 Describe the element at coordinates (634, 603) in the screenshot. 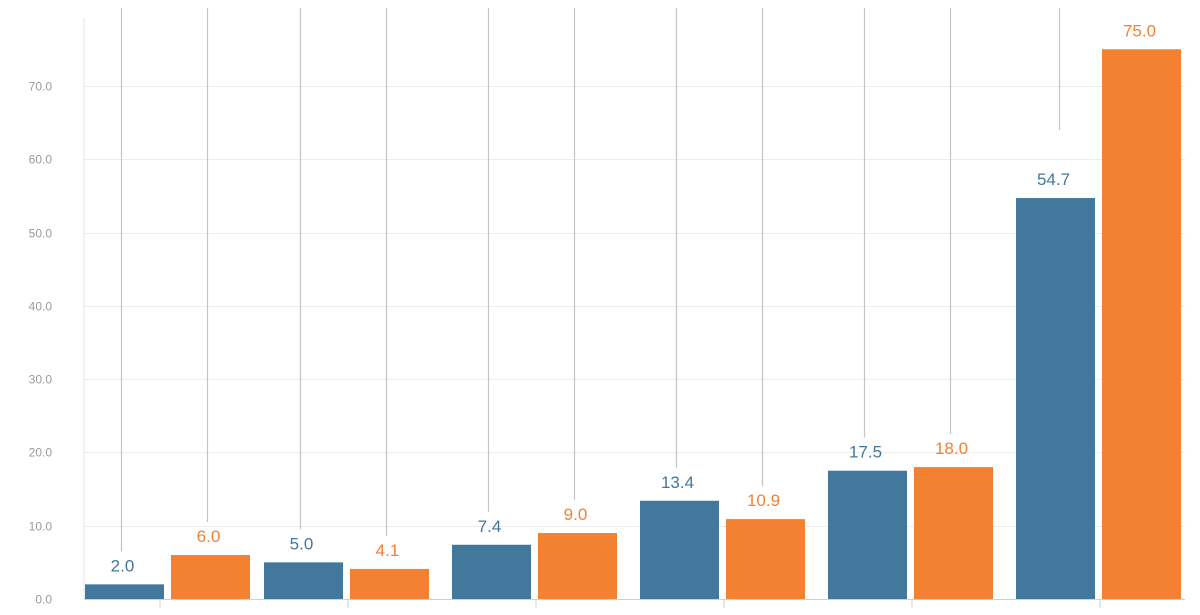

I see `x-axis` at that location.